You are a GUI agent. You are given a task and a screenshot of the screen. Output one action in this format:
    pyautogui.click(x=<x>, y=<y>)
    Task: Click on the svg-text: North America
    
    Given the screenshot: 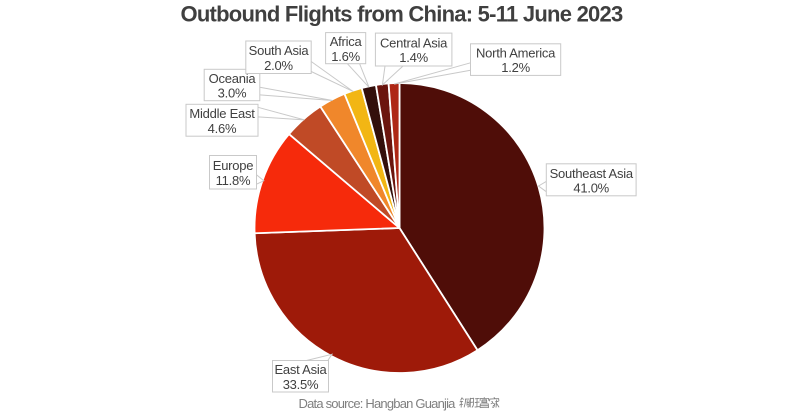 What is the action you would take?
    pyautogui.click(x=516, y=53)
    